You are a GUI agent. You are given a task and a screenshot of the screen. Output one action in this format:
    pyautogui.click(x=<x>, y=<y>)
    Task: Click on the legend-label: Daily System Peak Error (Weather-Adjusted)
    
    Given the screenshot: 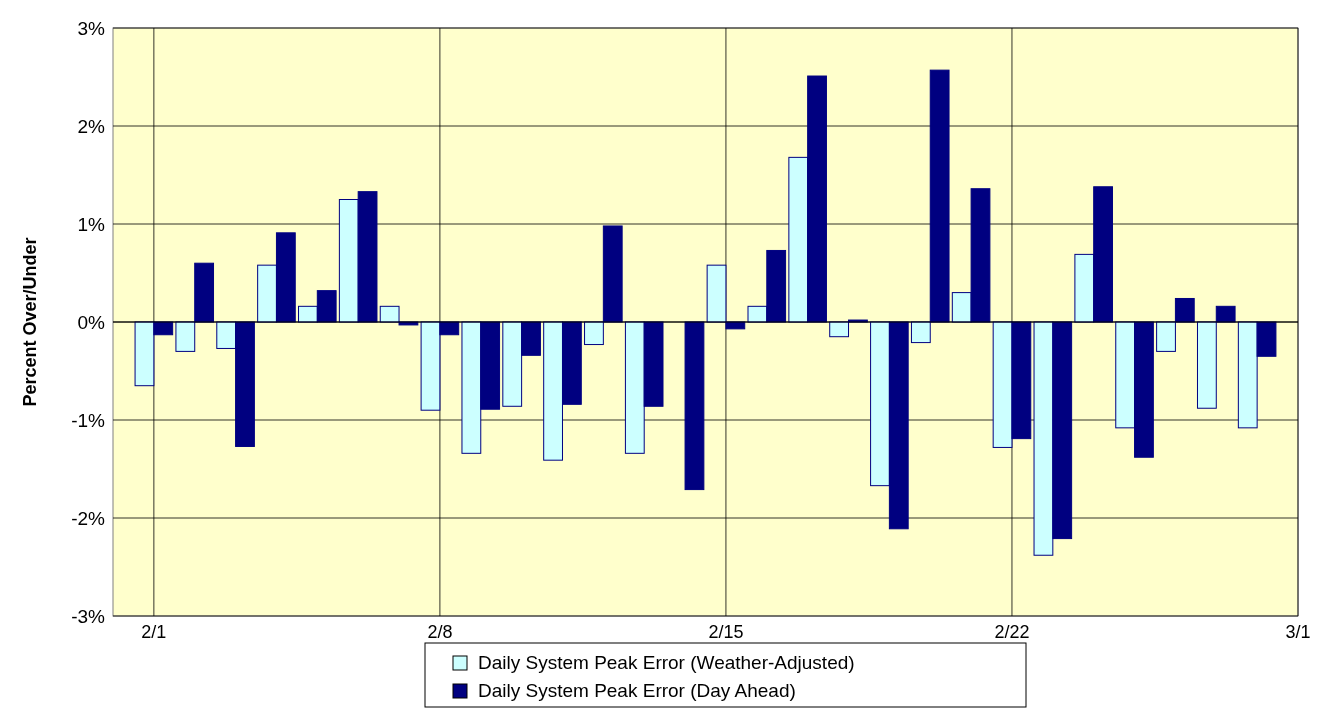 What is the action you would take?
    pyautogui.click(x=666, y=662)
    